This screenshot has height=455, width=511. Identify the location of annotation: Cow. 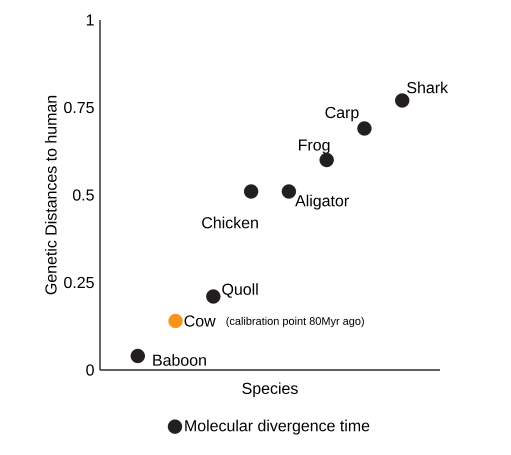
(200, 321).